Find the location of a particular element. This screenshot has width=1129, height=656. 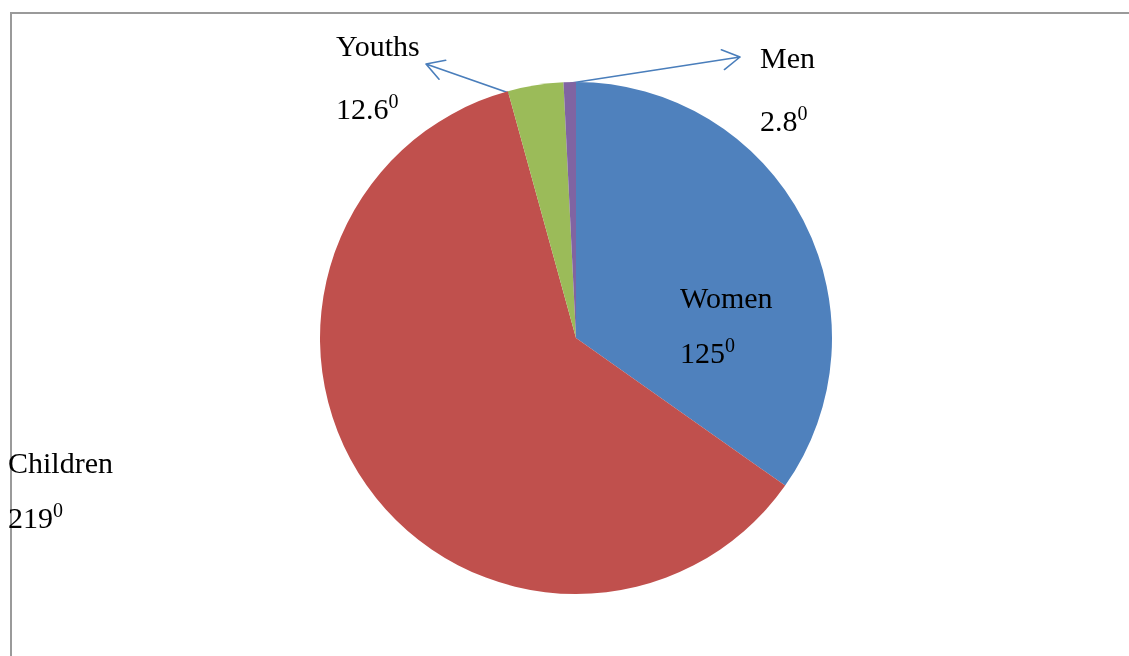

slice-label: Youths is located at coordinates (378, 45).